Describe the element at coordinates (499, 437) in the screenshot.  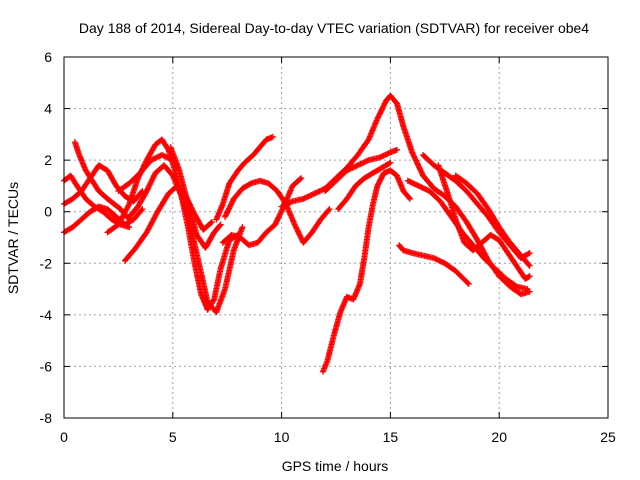
I see `x-tick-label: 20` at that location.